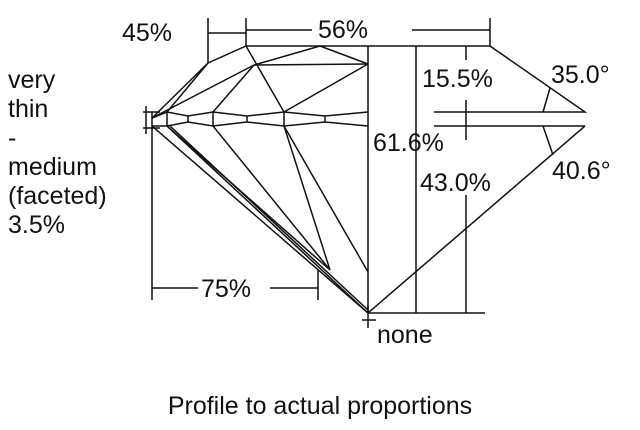  What do you see at coordinates (455, 183) in the screenshot?
I see `pavilion-depth-label: 43.0%` at bounding box center [455, 183].